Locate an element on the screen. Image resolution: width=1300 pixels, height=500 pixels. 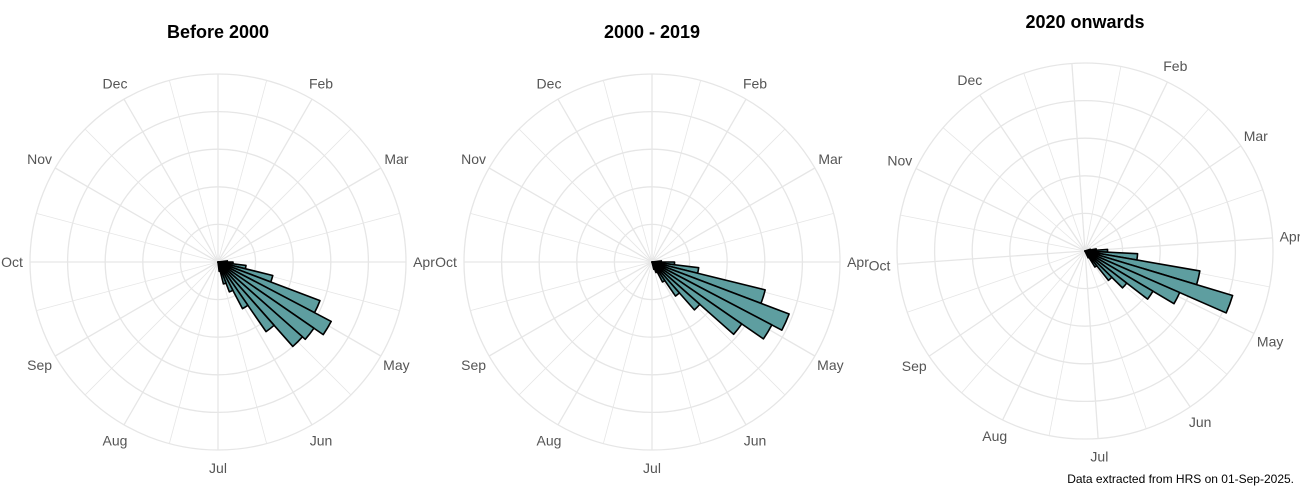
grid-circle is located at coordinates (1085, 251).